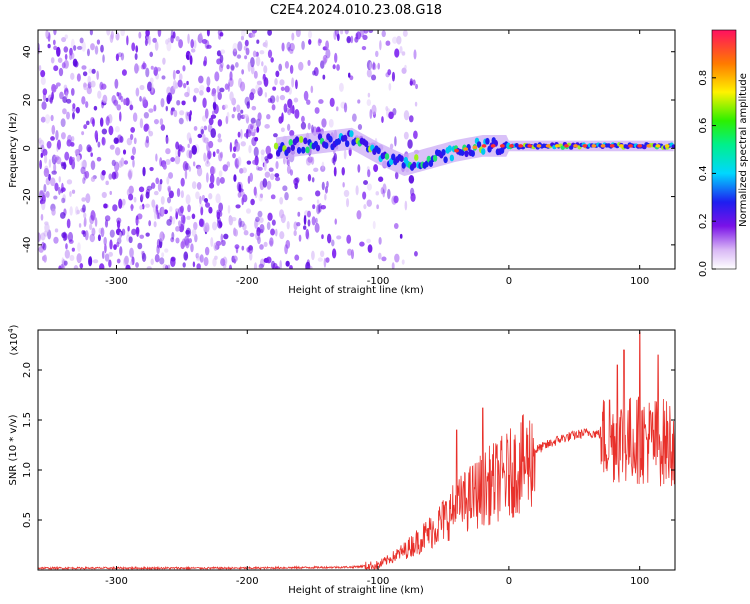  I want to click on signal-peak-blob, so click(603, 146).